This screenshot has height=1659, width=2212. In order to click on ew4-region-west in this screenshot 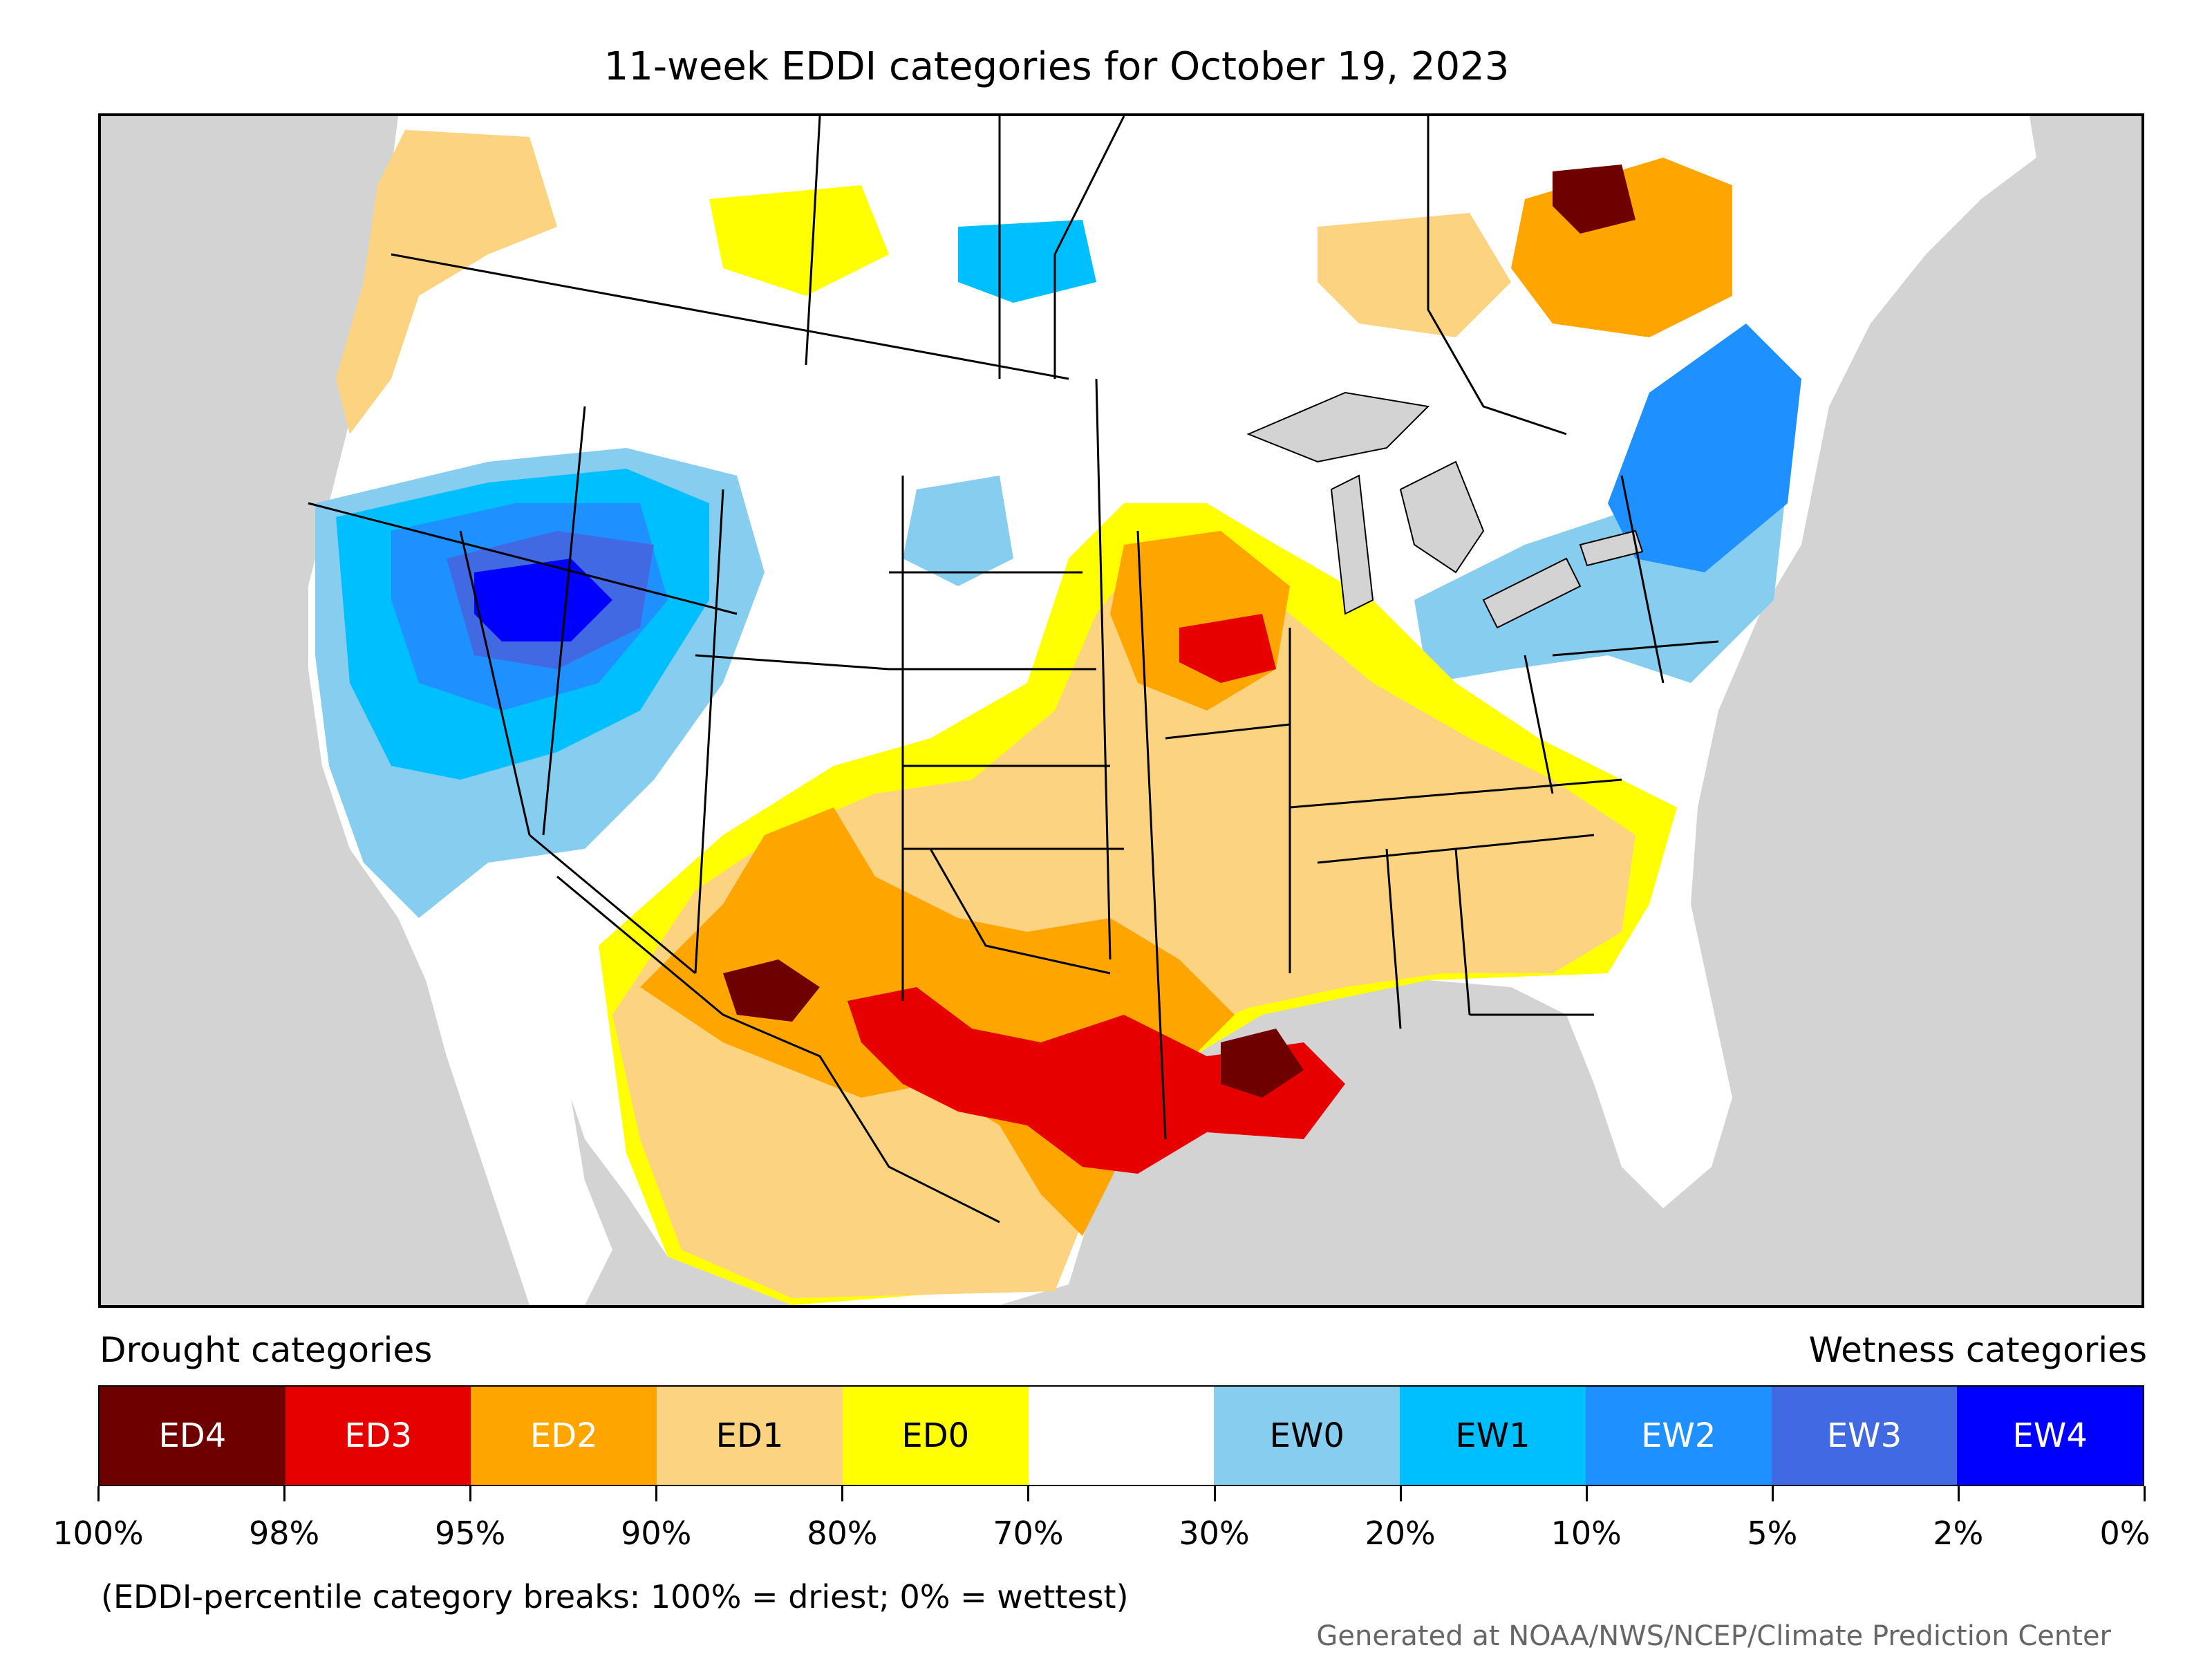, I will do `click(543, 600)`.